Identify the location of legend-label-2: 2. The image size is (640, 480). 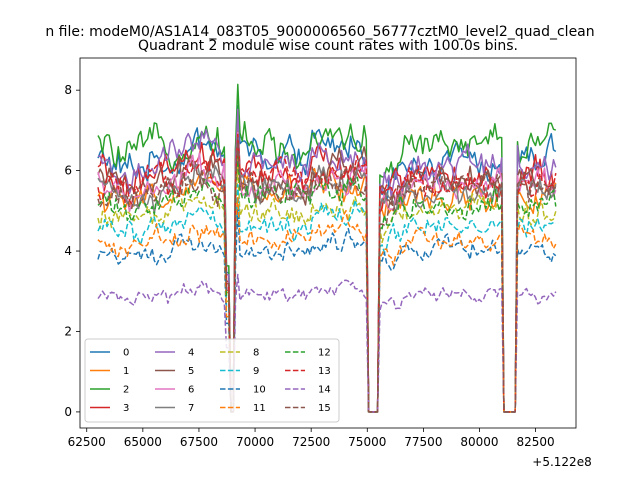
(126, 390).